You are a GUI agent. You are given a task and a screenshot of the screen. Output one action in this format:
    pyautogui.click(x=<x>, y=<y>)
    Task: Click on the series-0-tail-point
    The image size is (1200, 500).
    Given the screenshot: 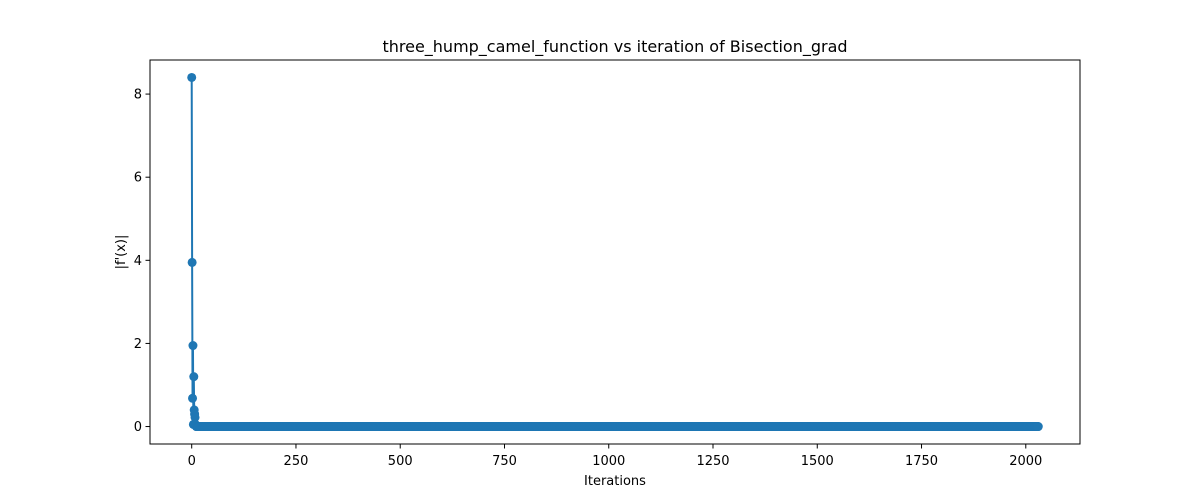 What is the action you would take?
    pyautogui.click(x=1038, y=427)
    